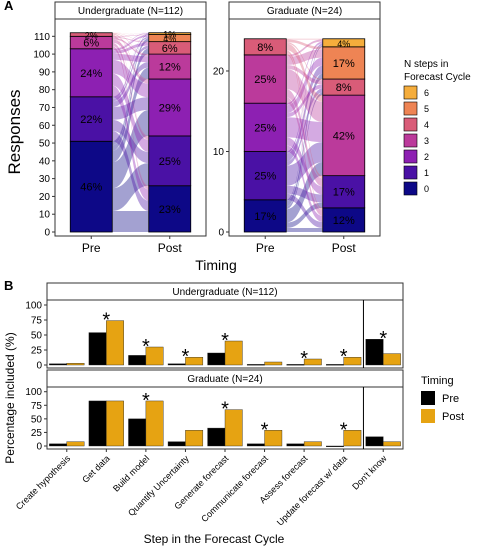 The width and height of the screenshot is (477, 550). Describe the element at coordinates (45, 161) in the screenshot. I see `y-tick-label: 40` at that location.